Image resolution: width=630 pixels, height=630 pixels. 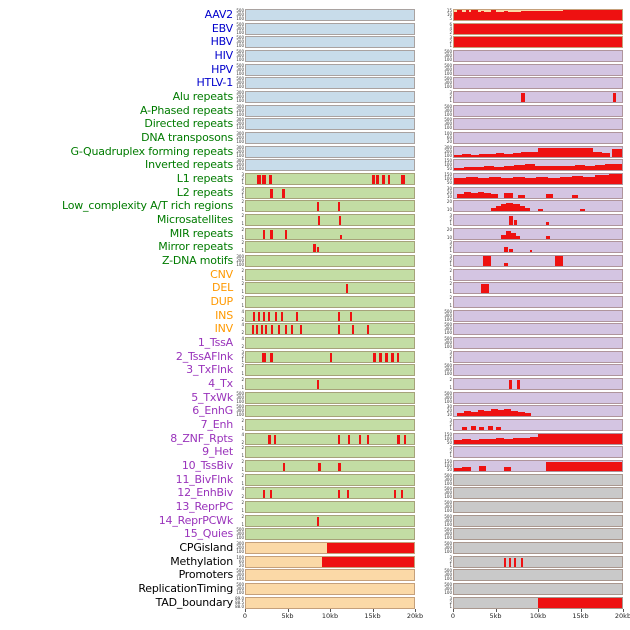 What do you see at coordinates (194, 602) in the screenshot?
I see `track-label: TAD_boundary` at bounding box center [194, 602].